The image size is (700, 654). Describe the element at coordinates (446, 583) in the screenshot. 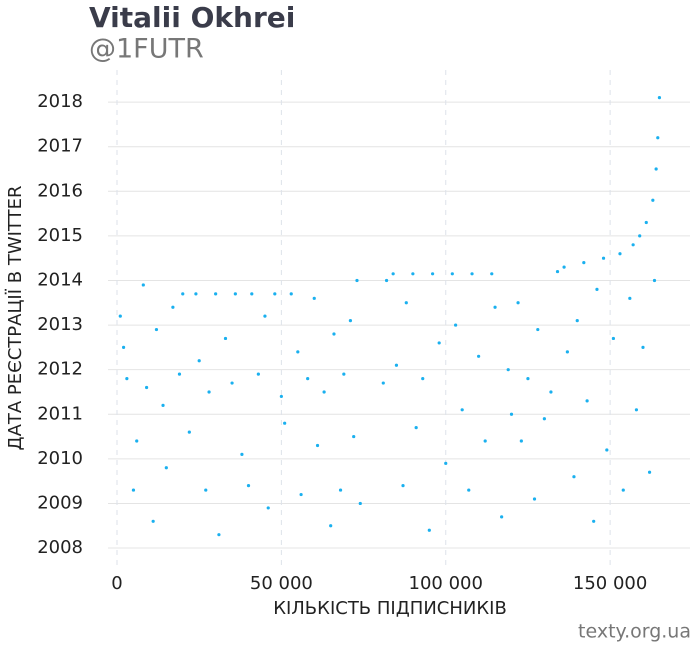

I see `x-tick-label: 100 000` at that location.